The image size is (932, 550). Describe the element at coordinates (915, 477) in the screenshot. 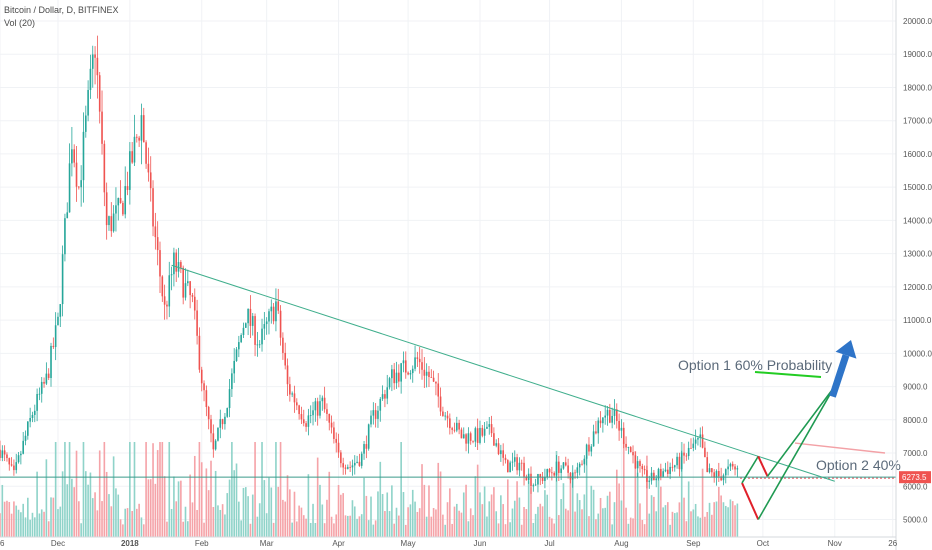

I see `last-price-tag` at that location.